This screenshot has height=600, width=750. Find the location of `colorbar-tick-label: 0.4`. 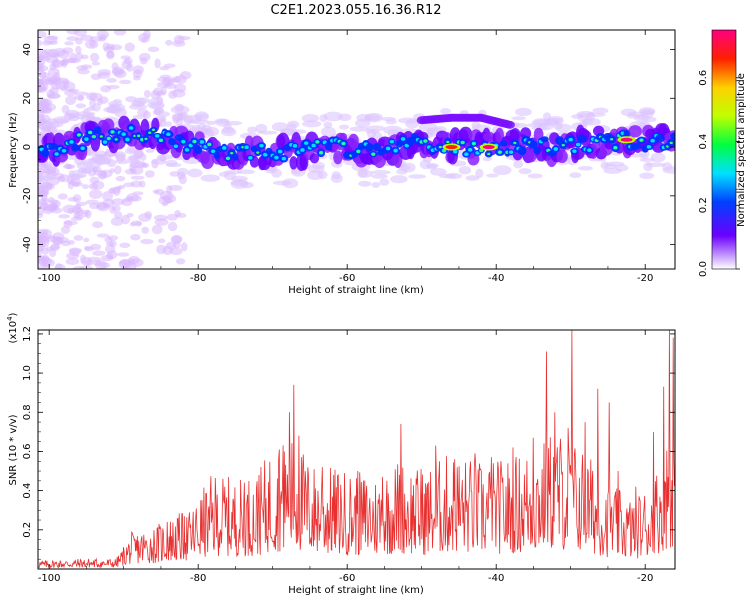

colorbar-tick-label: 0.4 is located at coordinates (703, 142).